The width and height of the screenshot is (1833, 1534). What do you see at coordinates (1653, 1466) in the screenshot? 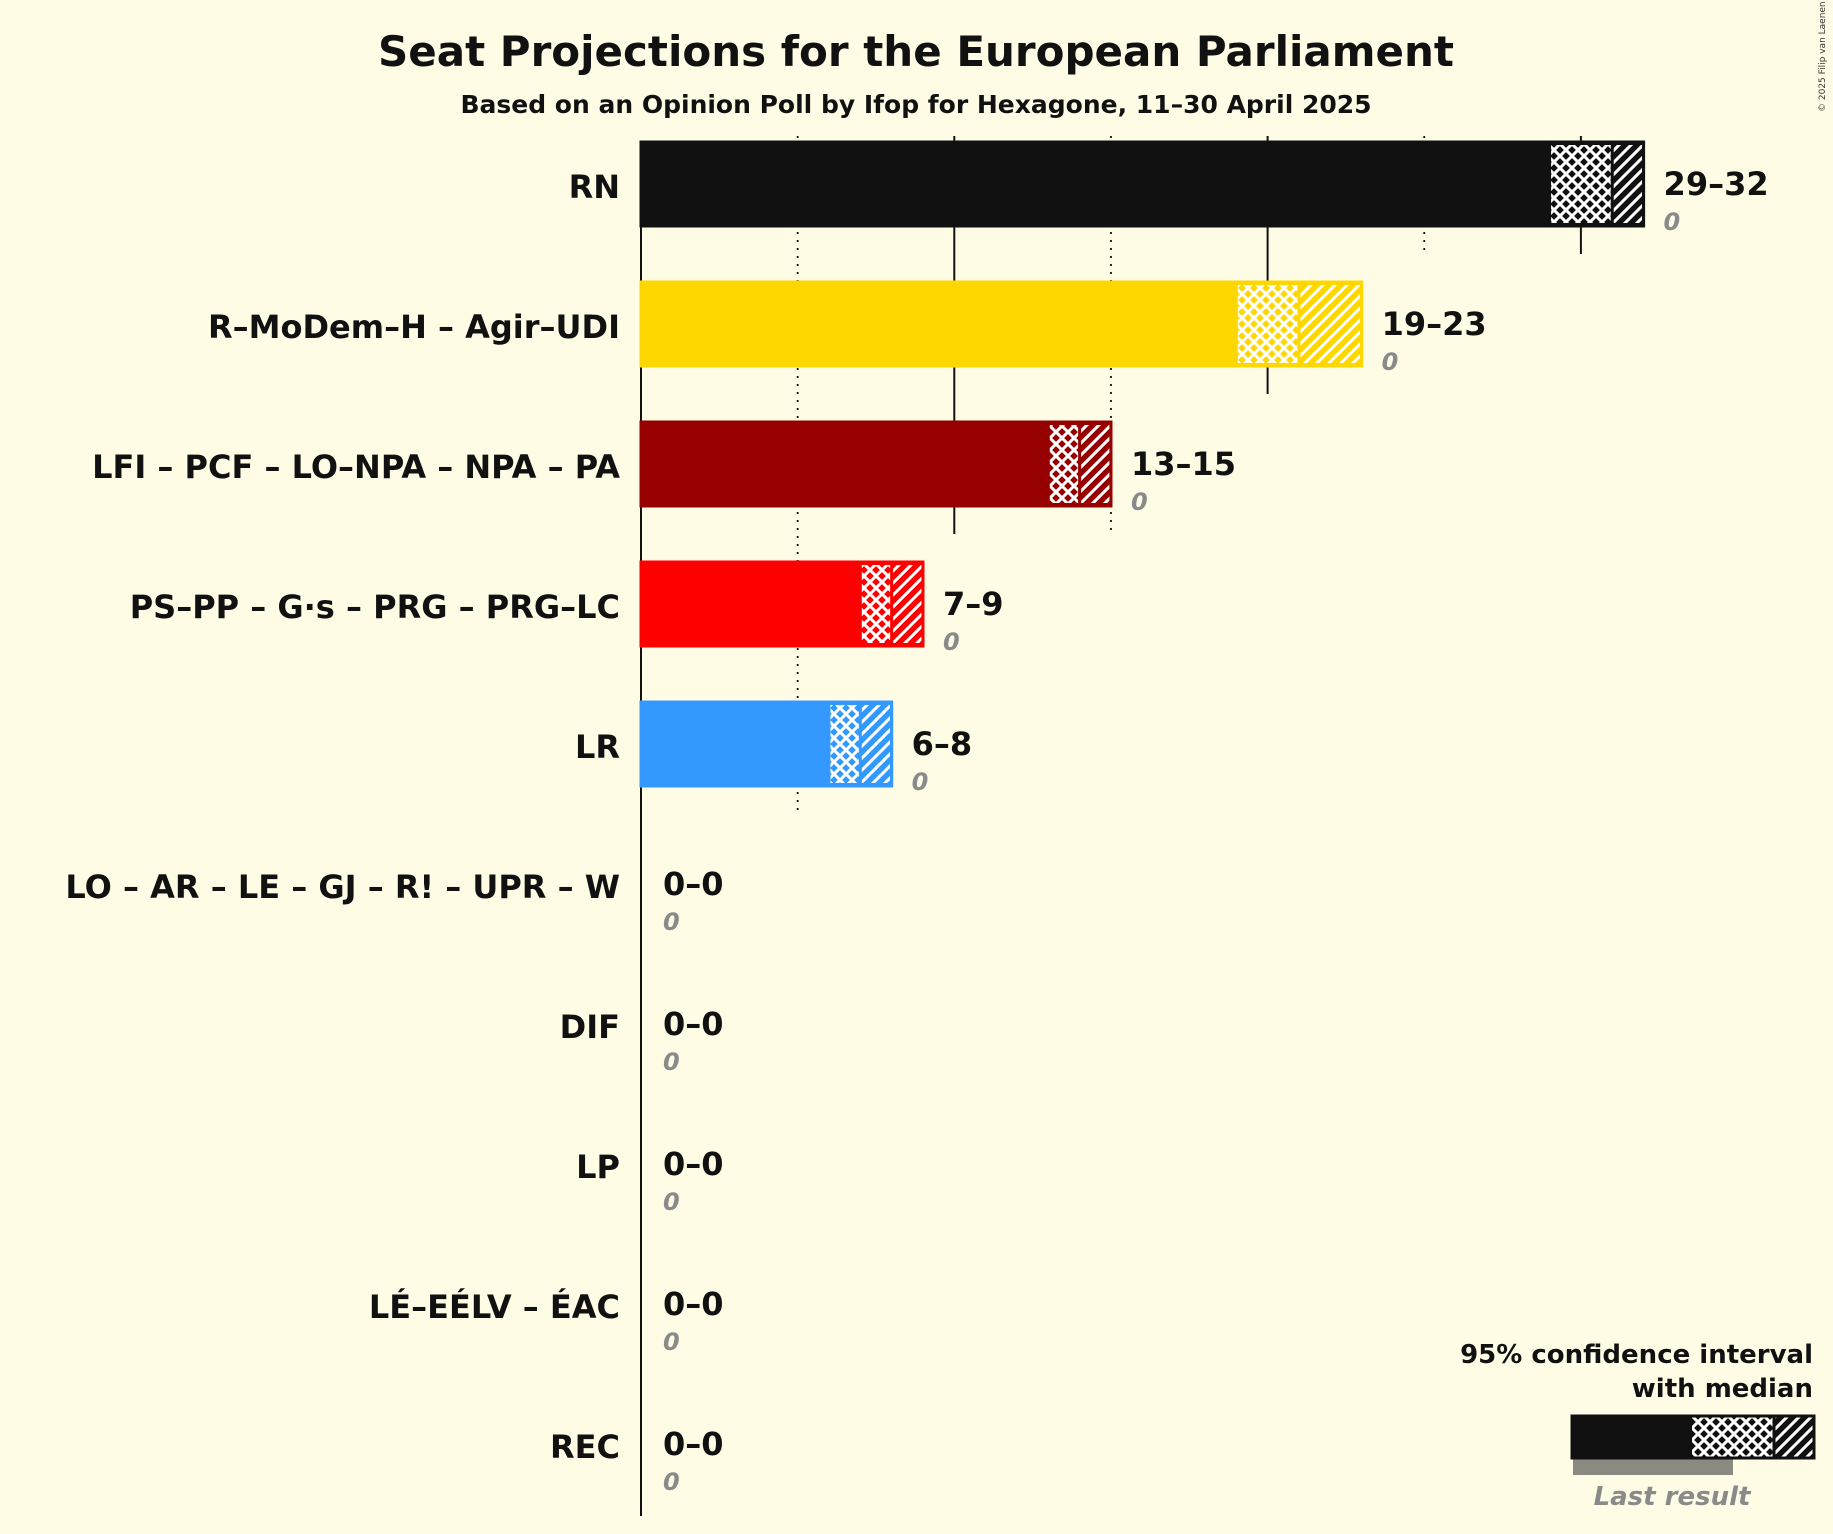
I see `legend-last-result-bar` at bounding box center [1653, 1466].